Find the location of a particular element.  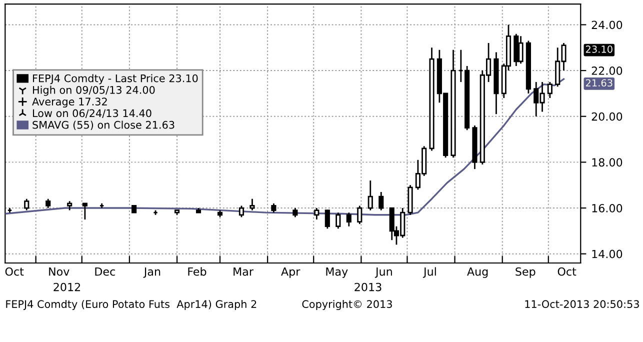

x-tick-label: Aug is located at coordinates (477, 273).